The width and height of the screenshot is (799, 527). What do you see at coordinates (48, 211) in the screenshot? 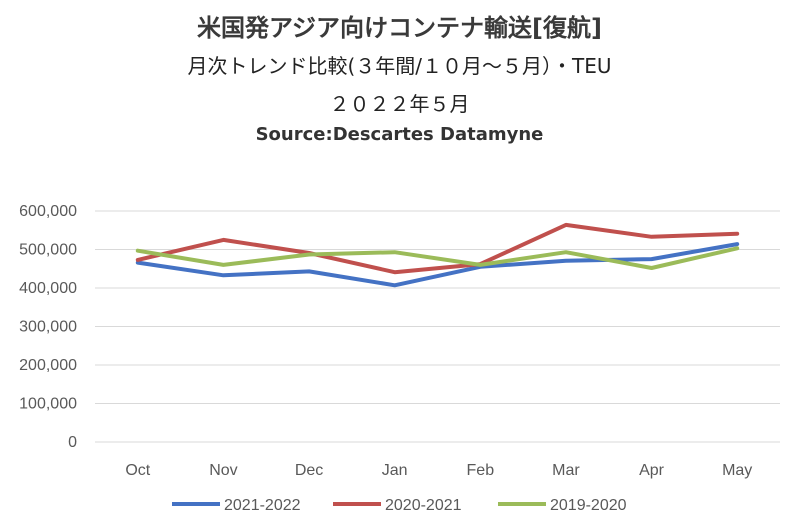
I see `y-tick-label: 600,000` at bounding box center [48, 211].